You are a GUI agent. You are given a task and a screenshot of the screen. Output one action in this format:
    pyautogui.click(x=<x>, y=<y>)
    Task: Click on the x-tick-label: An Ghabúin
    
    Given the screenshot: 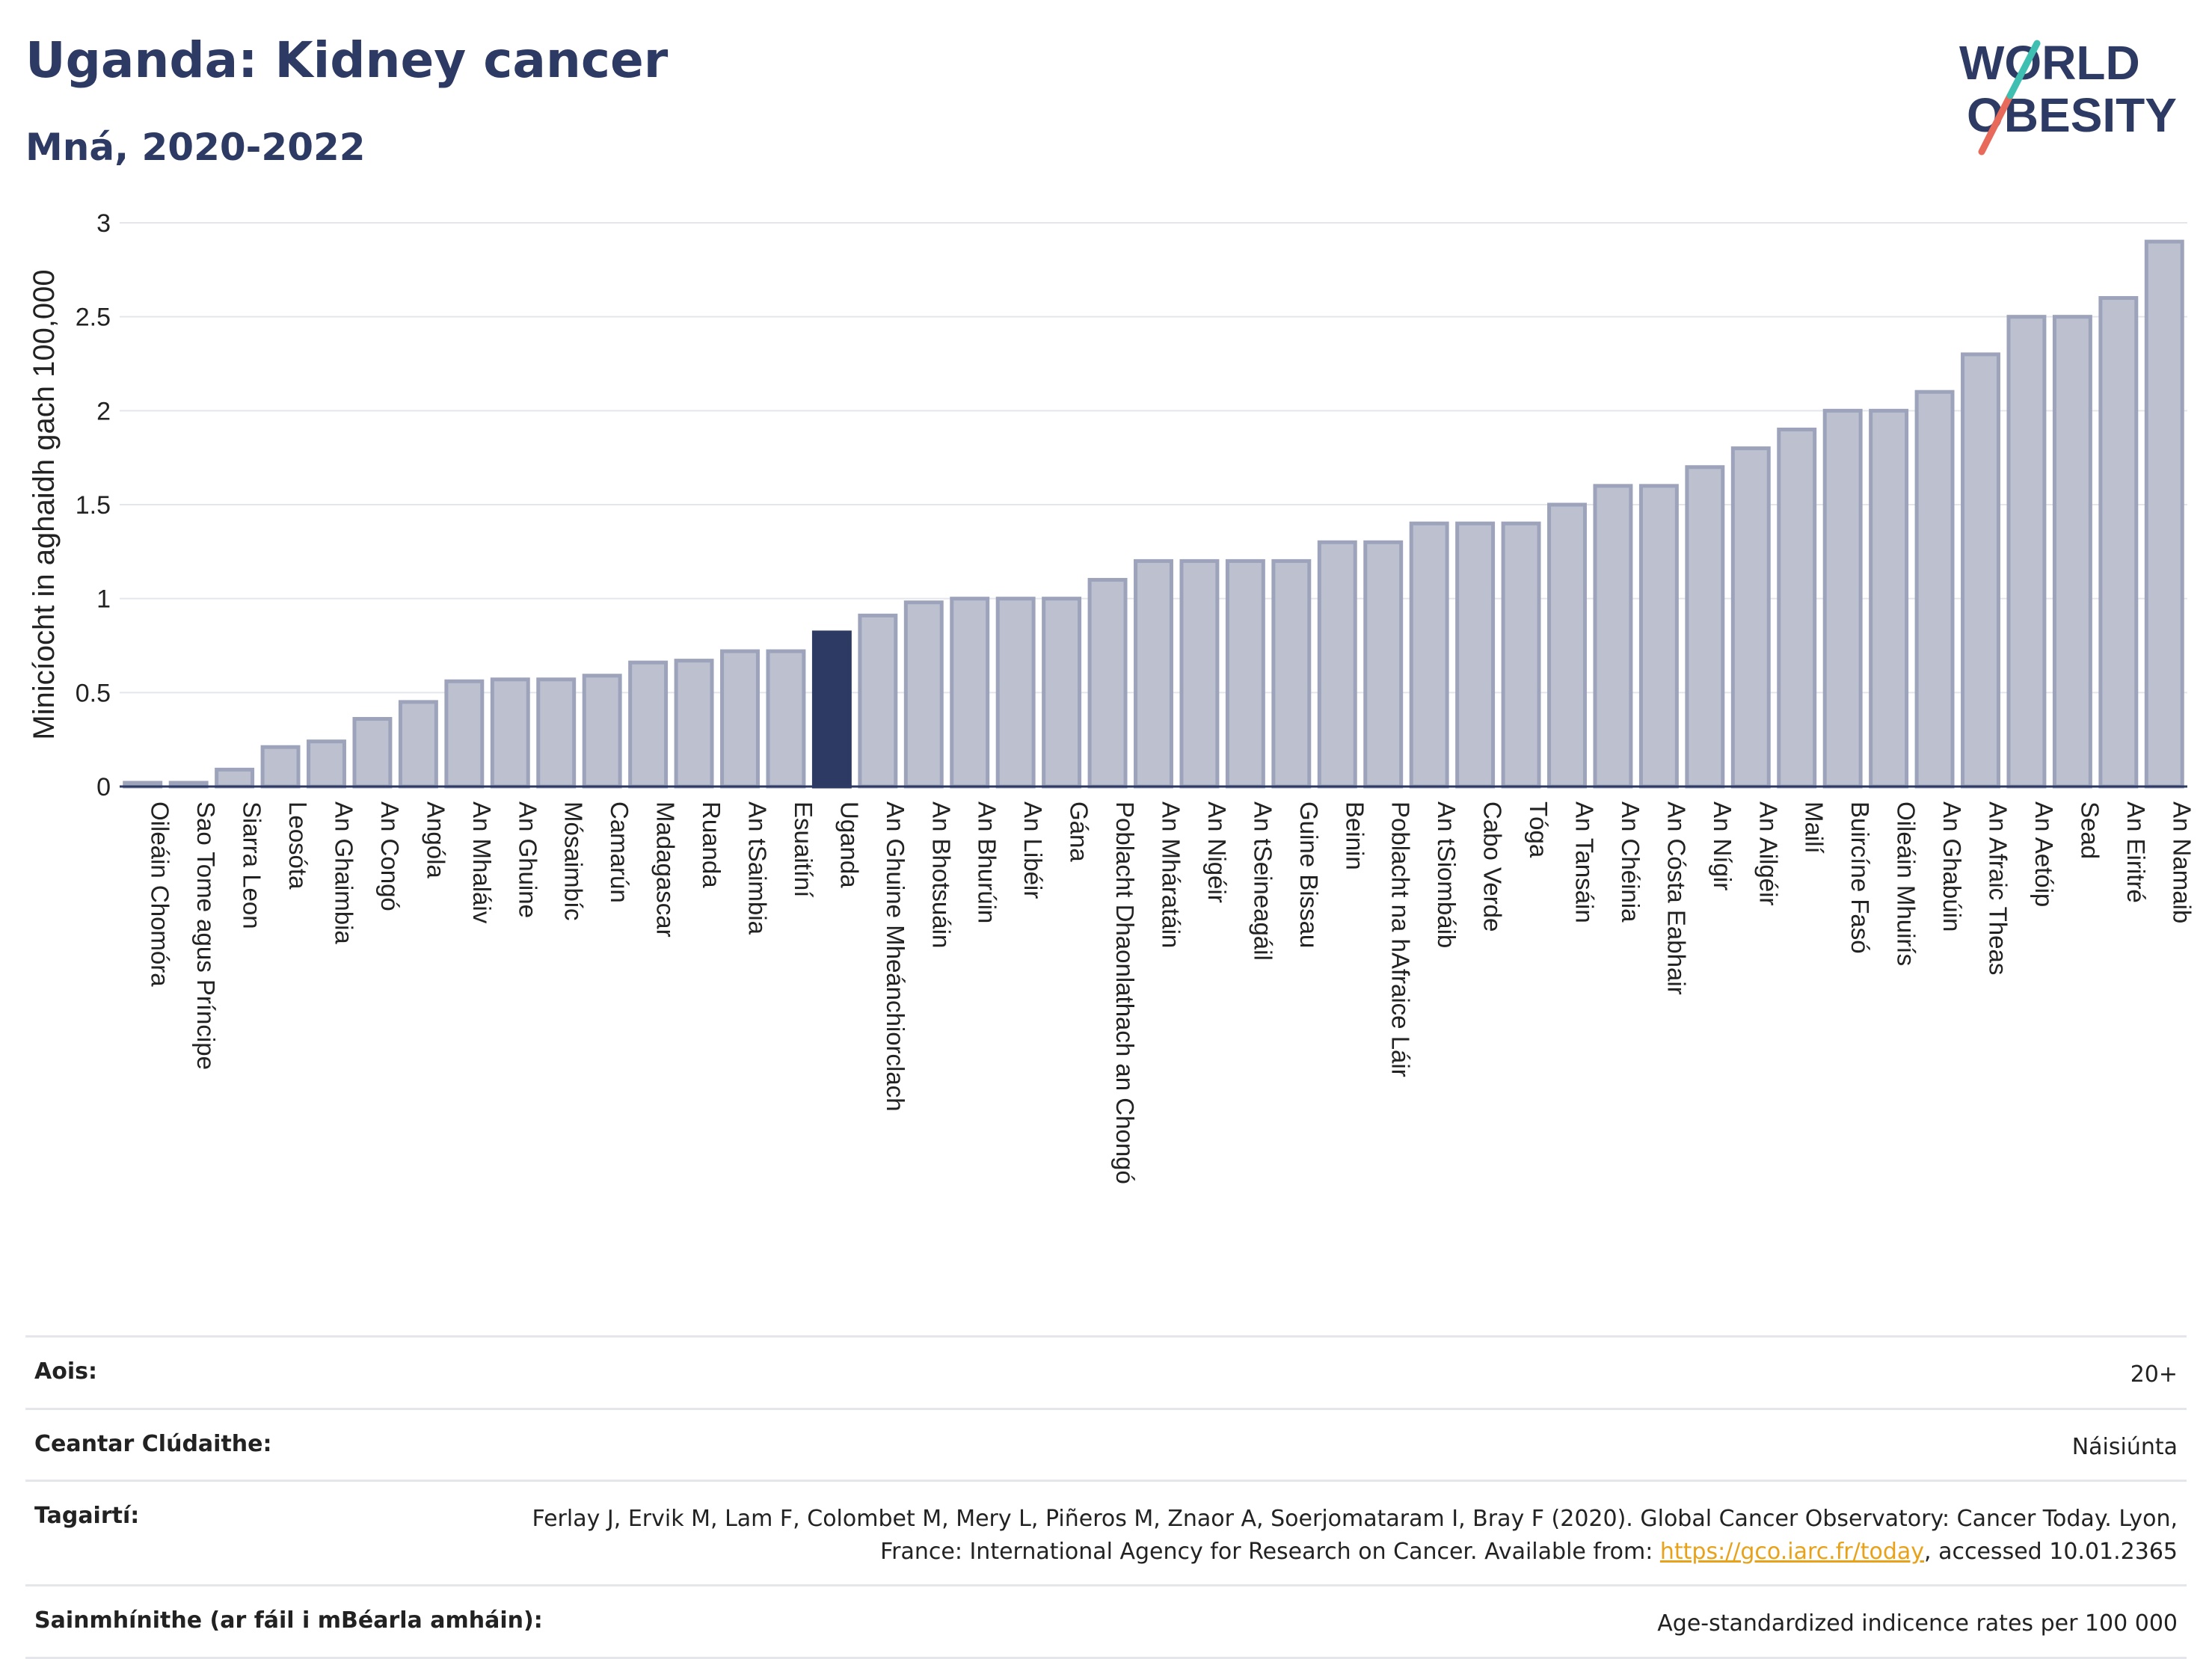 What is the action you would take?
    pyautogui.click(x=1952, y=867)
    